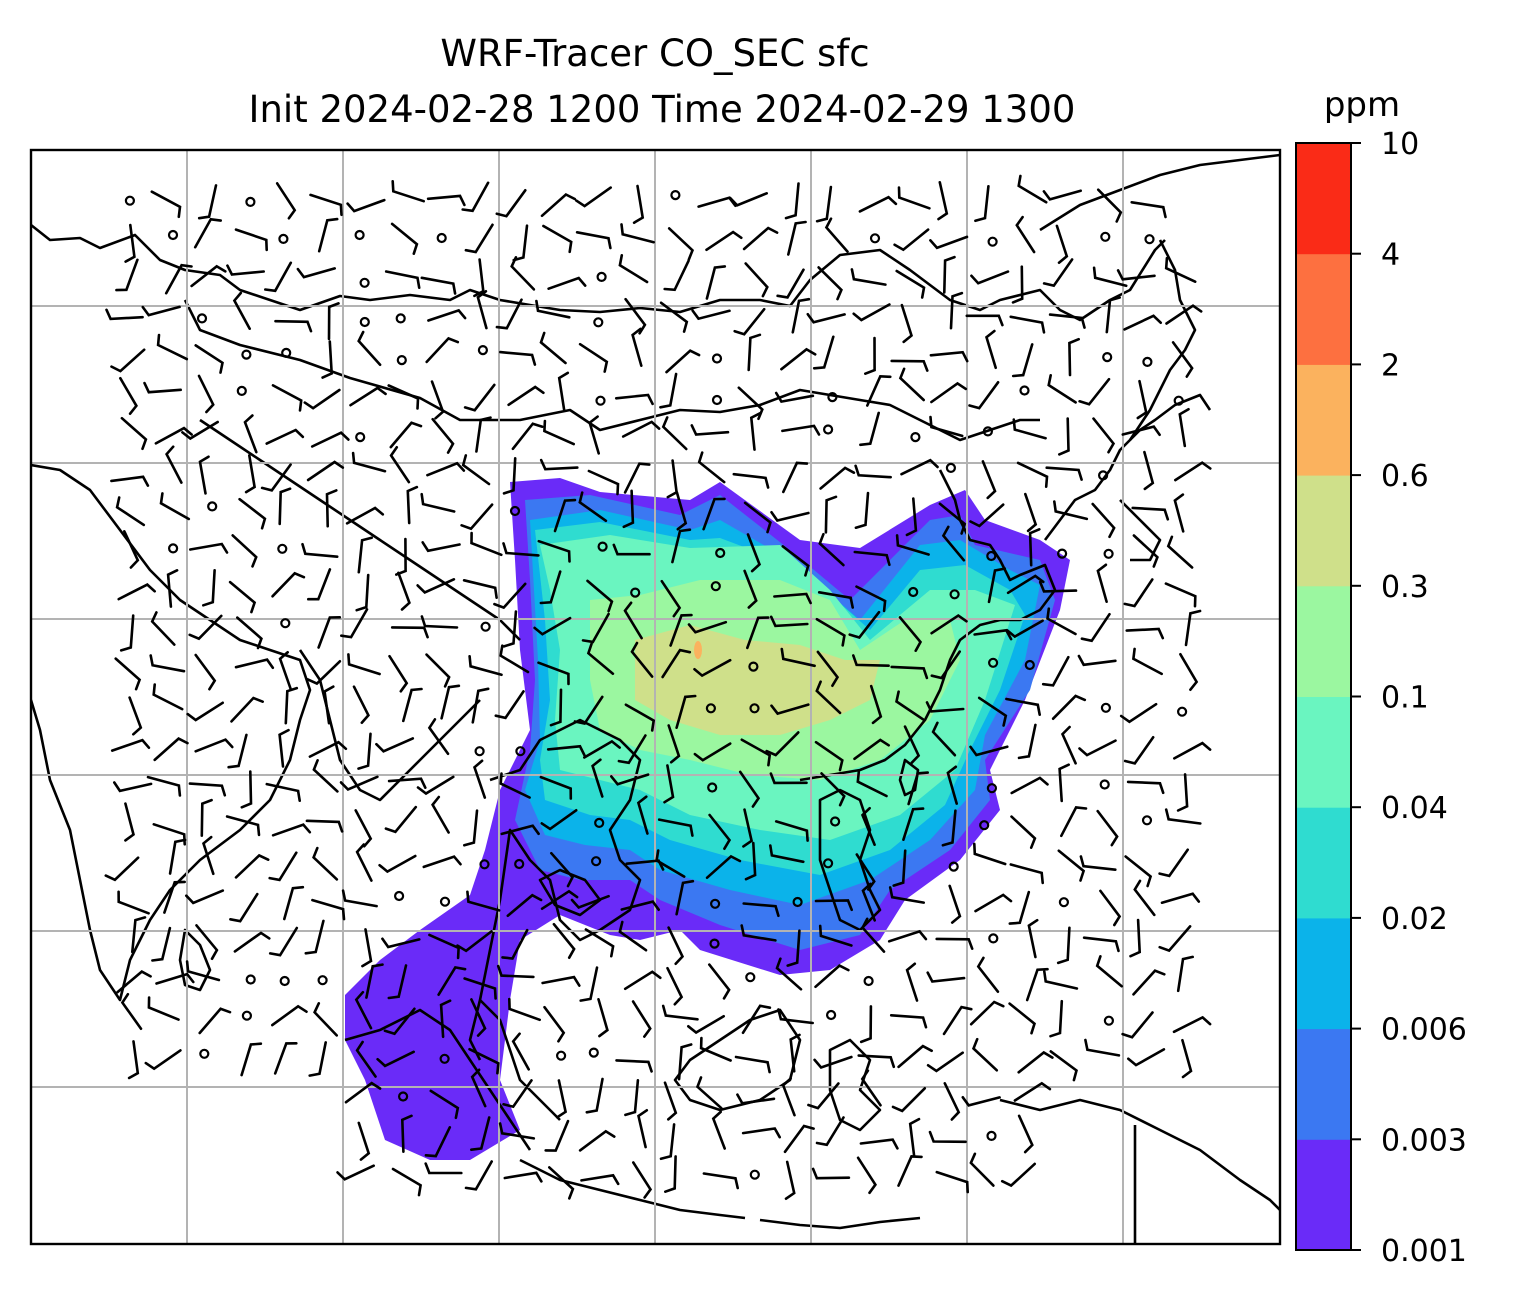 Image resolution: width=1528 pixels, height=1306 pixels. Describe the element at coordinates (909, 777) in the screenshot. I see `taiwan` at that location.